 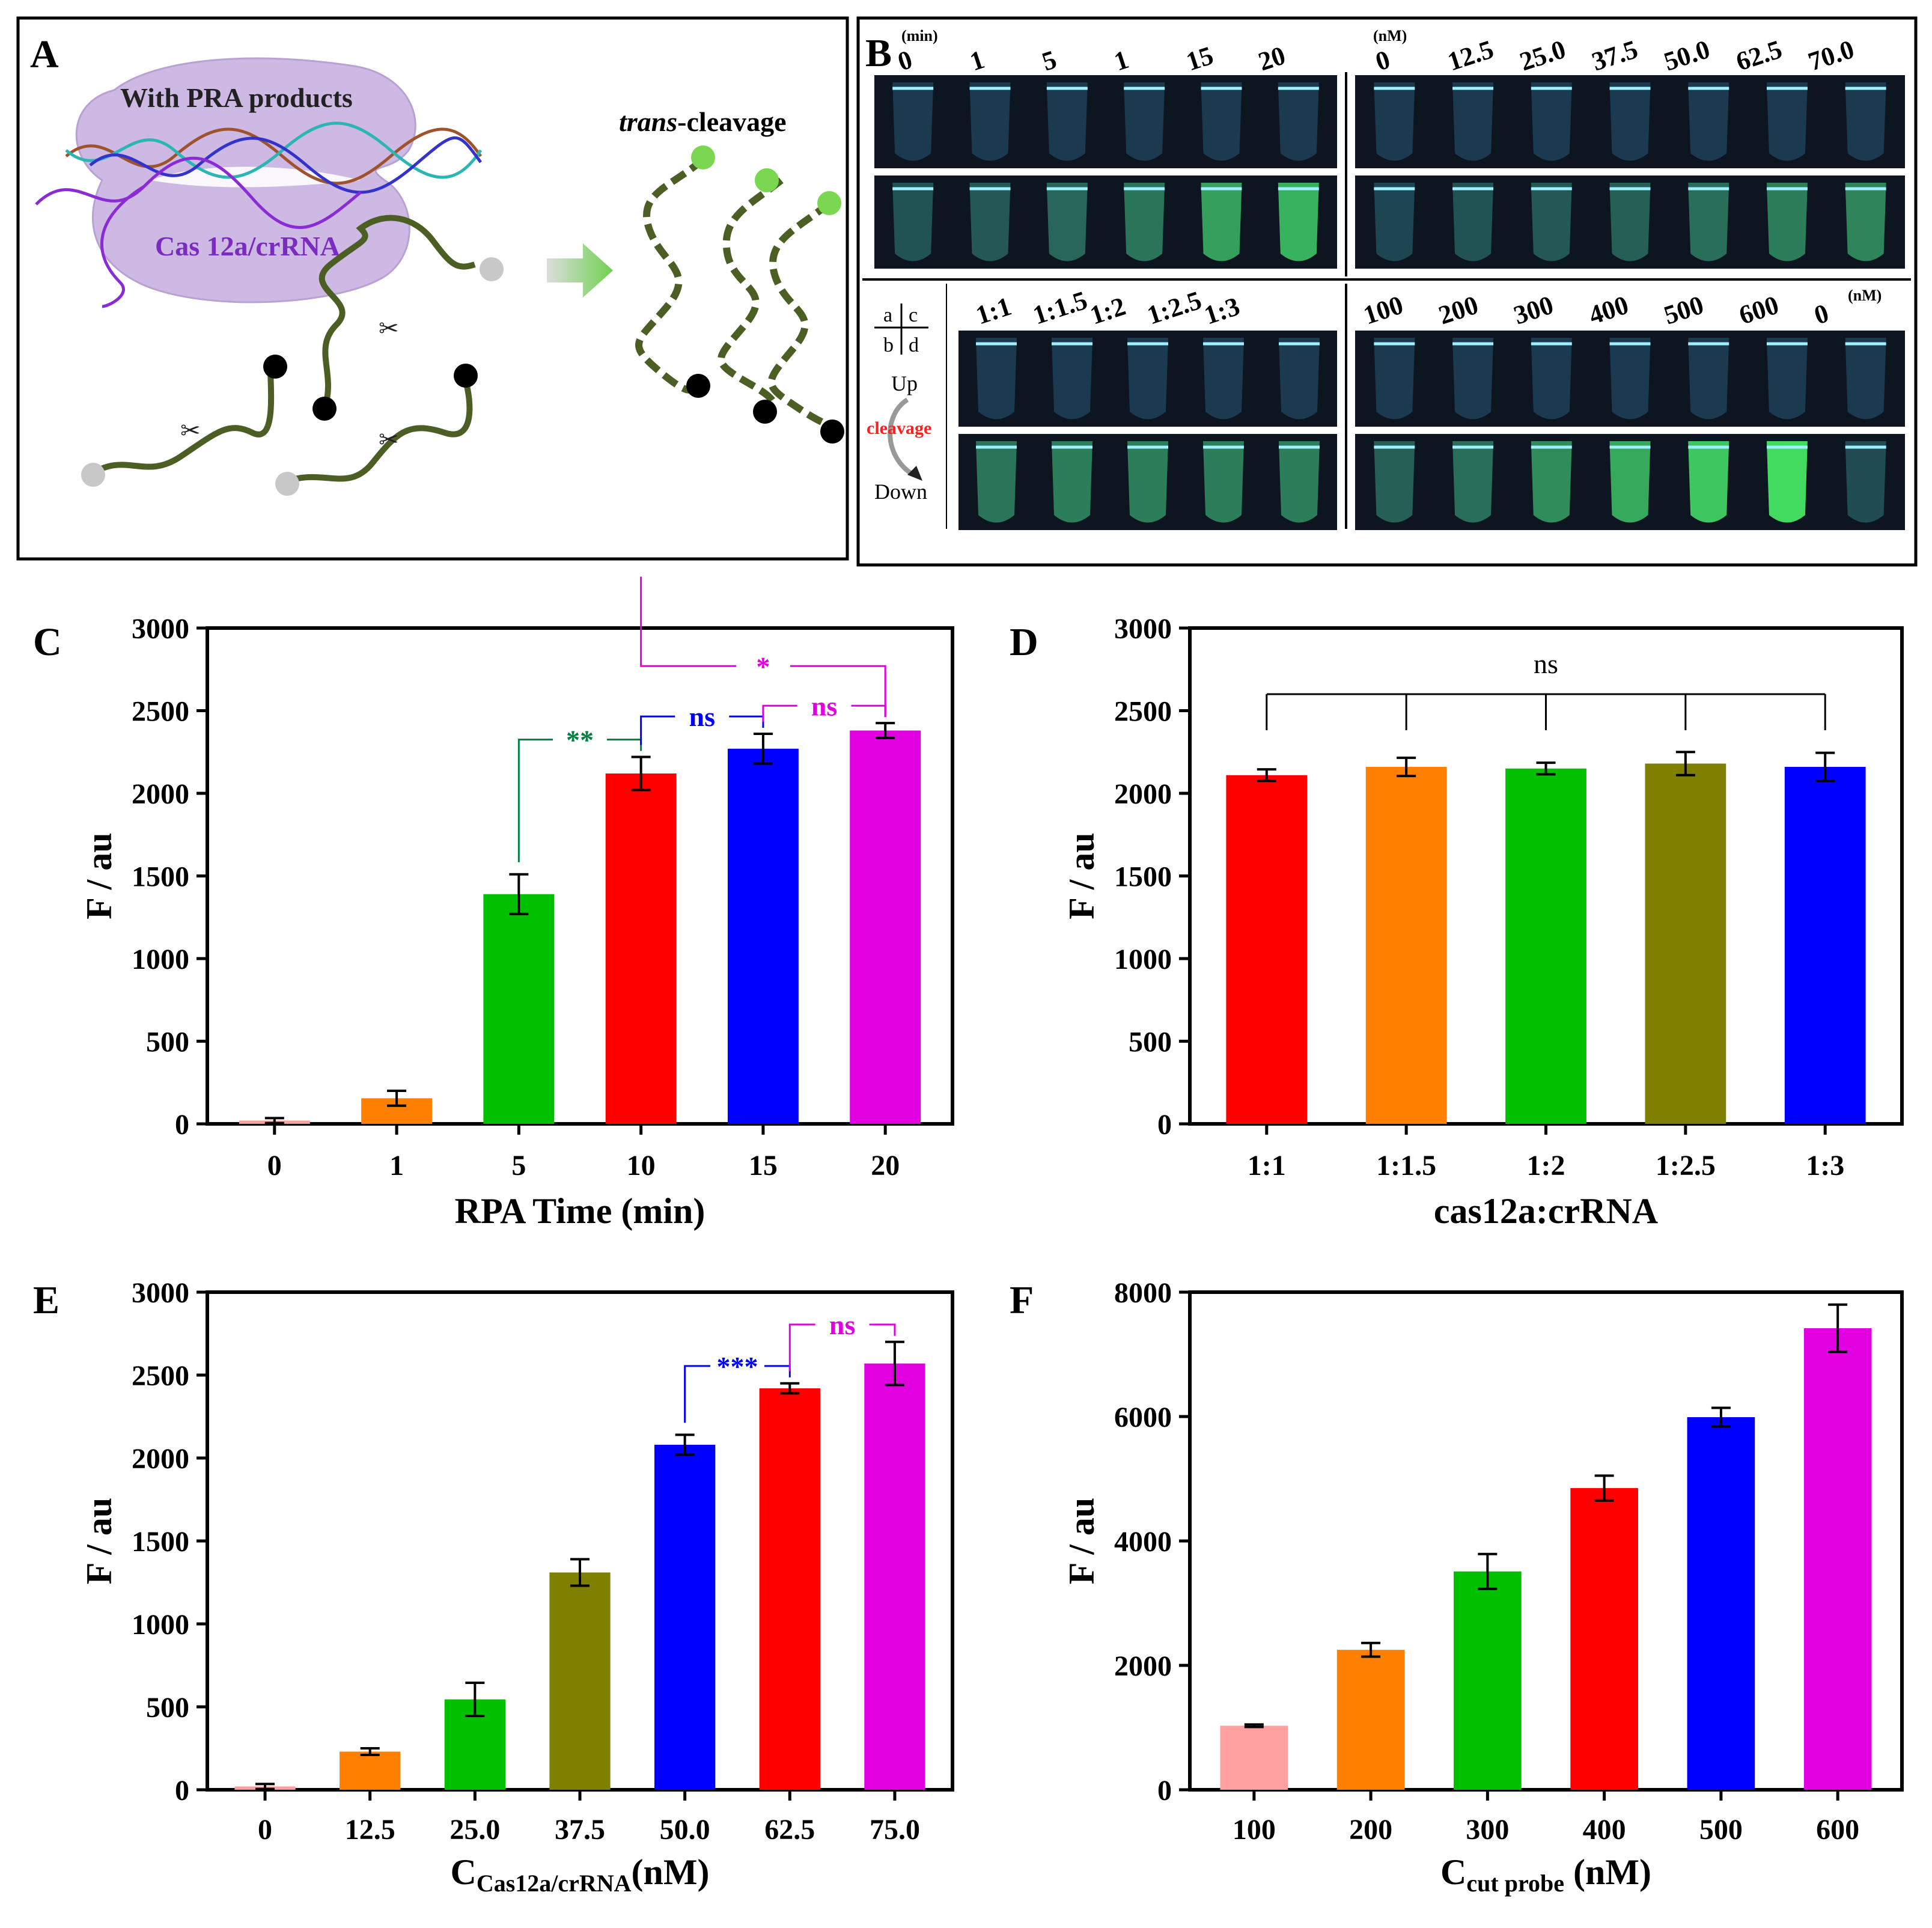 I want to click on svg-text: a, so click(x=887, y=315).